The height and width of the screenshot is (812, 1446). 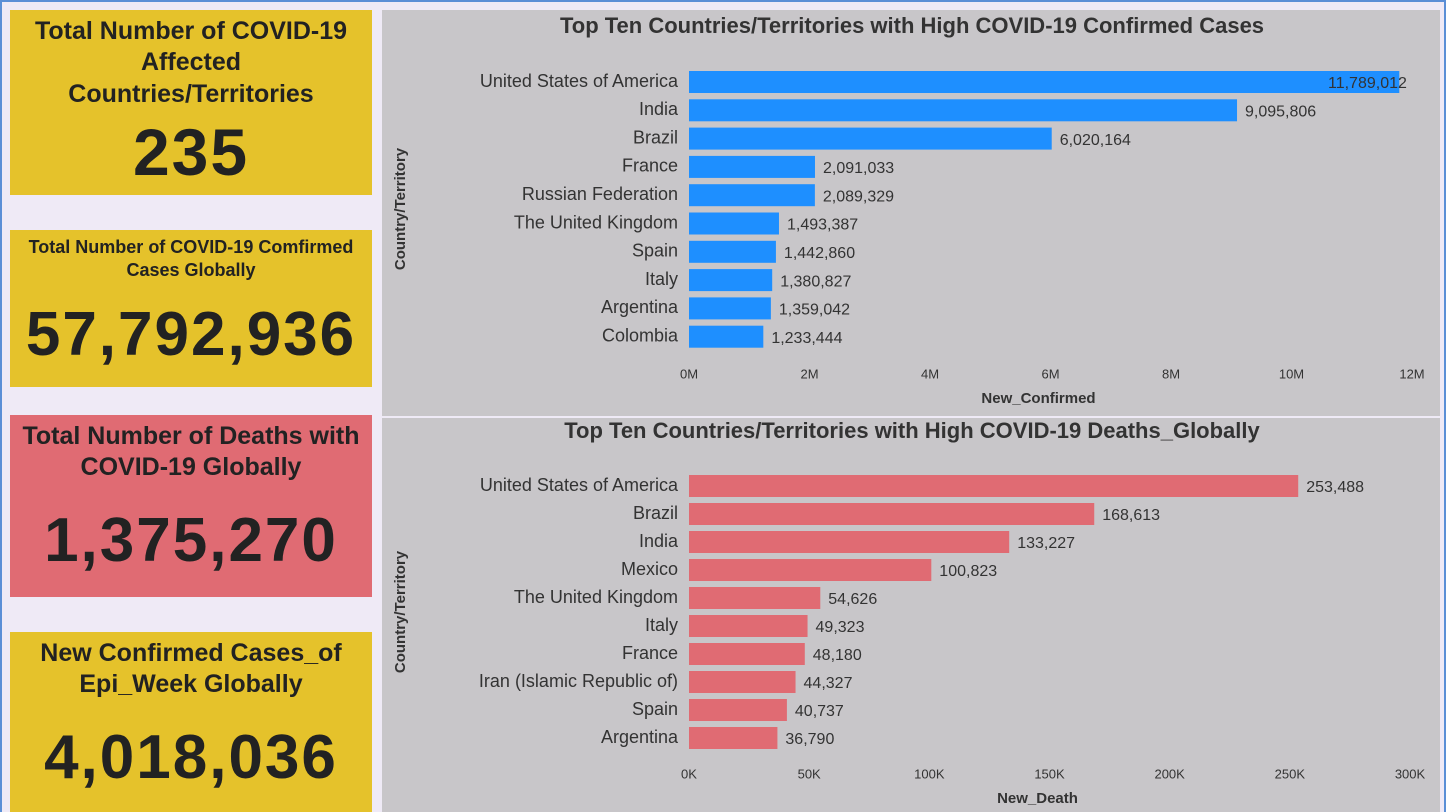 What do you see at coordinates (858, 168) in the screenshot?
I see `data-label: 2,091,033` at bounding box center [858, 168].